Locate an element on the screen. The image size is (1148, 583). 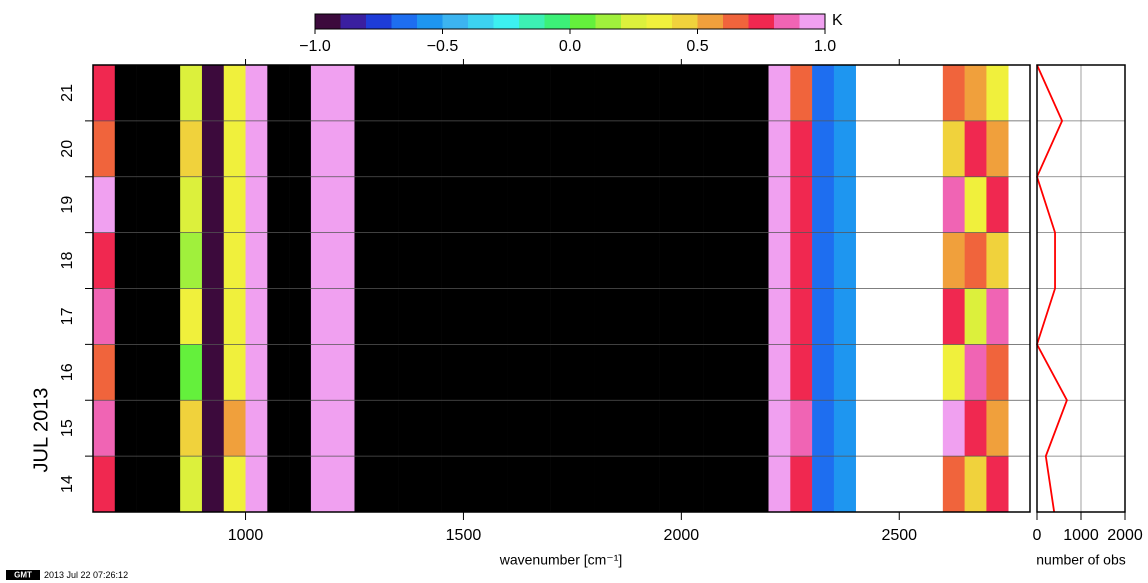
colorbar-tick-label: 0.5 is located at coordinates (697, 46).